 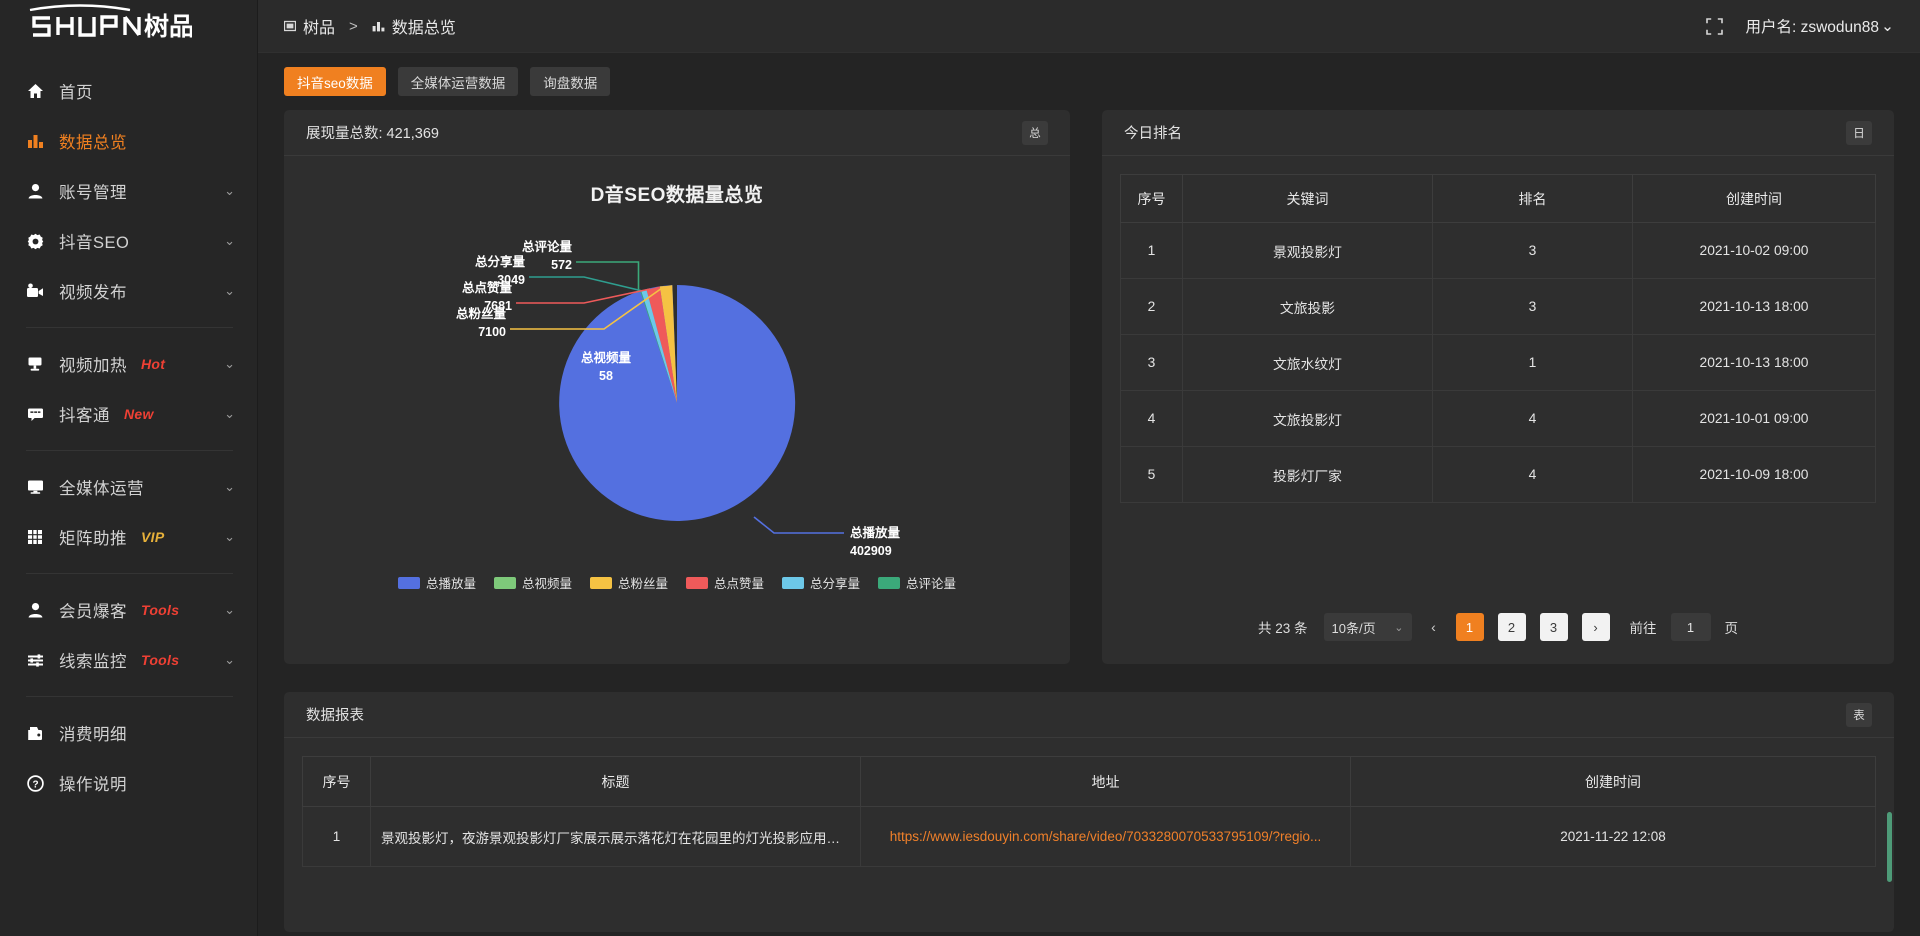 I want to click on rank-card-title: 今日排名, so click(x=1153, y=134).